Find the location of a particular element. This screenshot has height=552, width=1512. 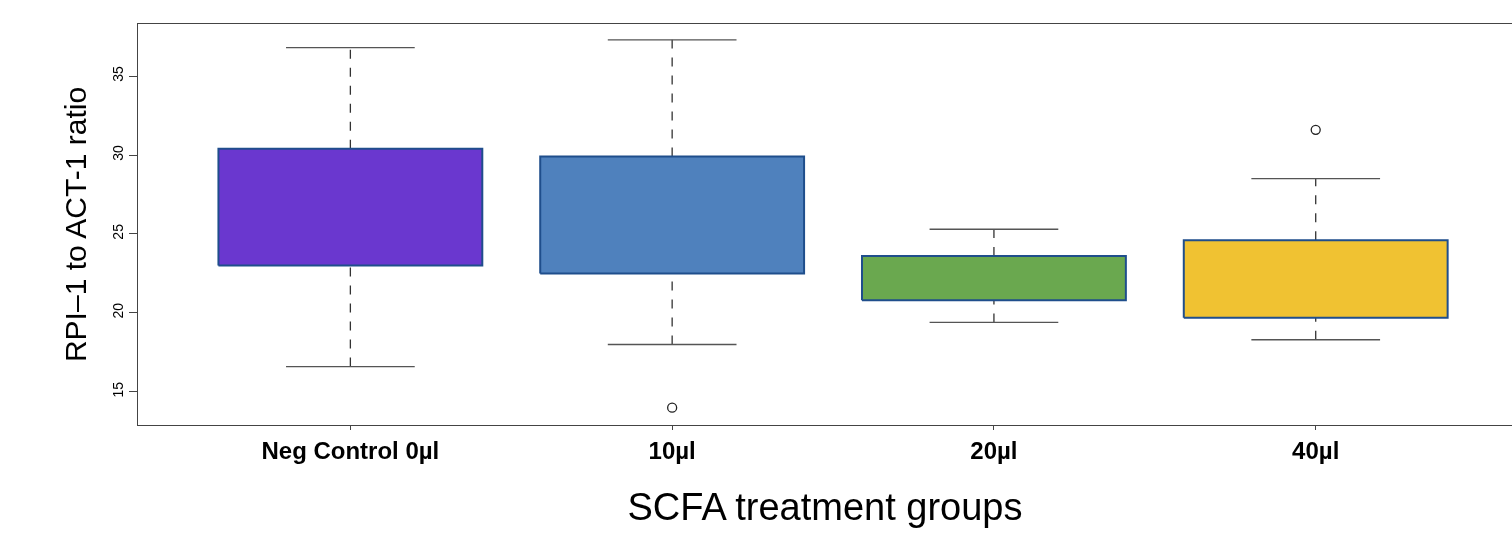

y-tick-label: 25 is located at coordinates (118, 231).